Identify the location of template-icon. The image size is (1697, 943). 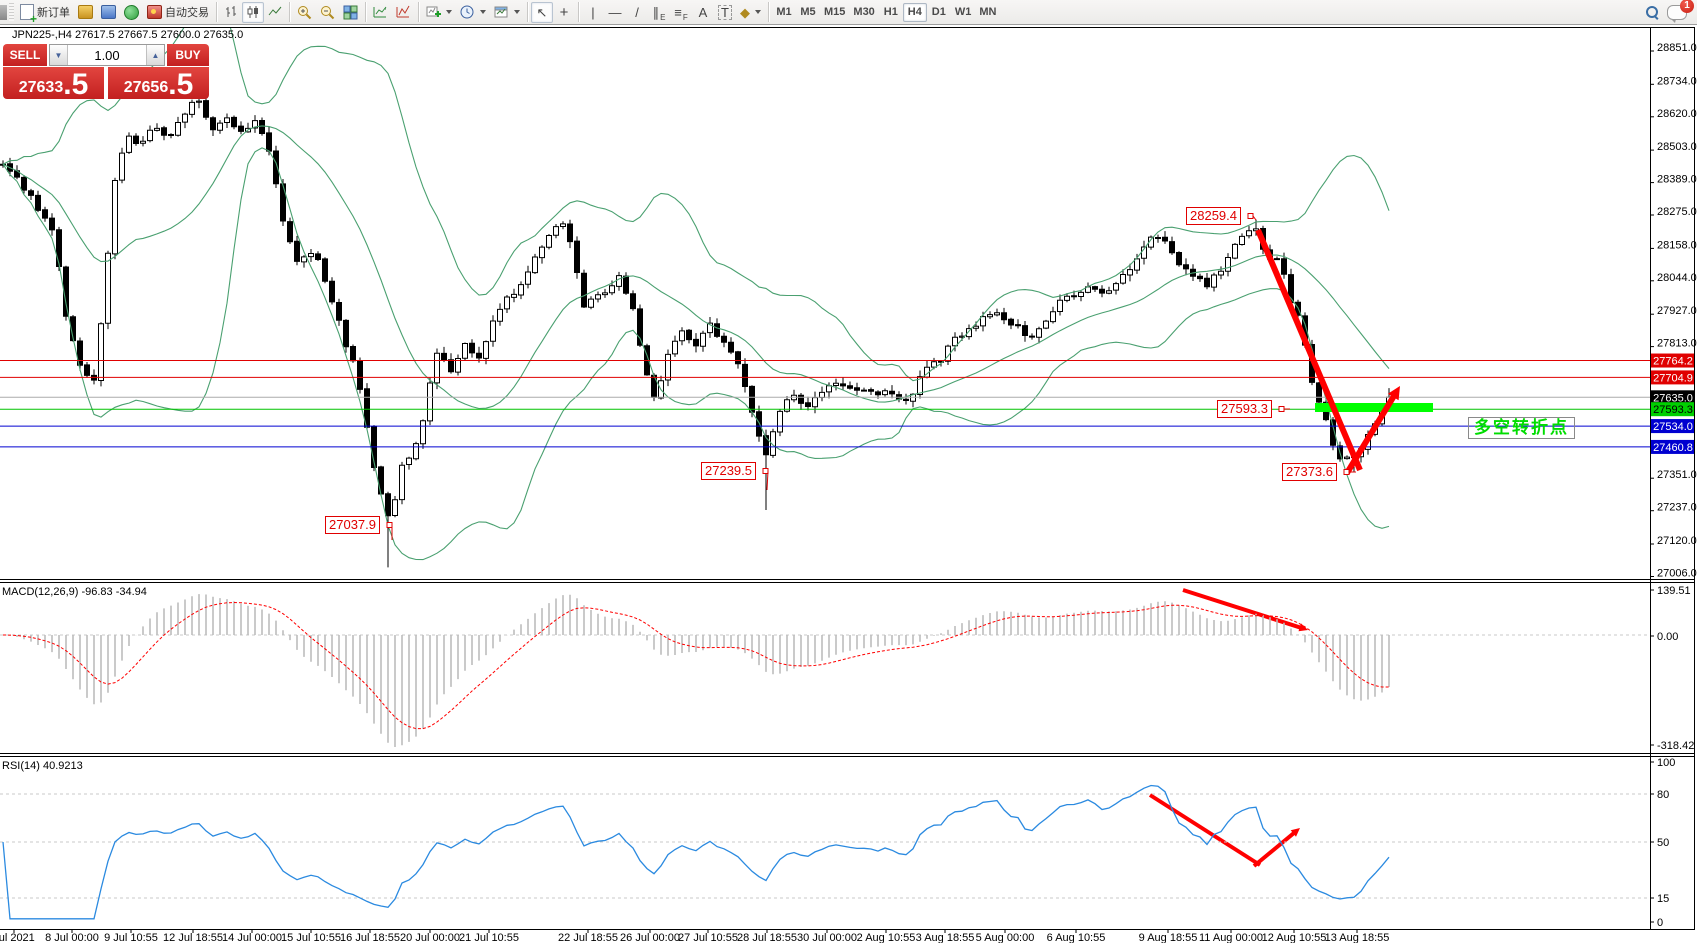
(501, 11).